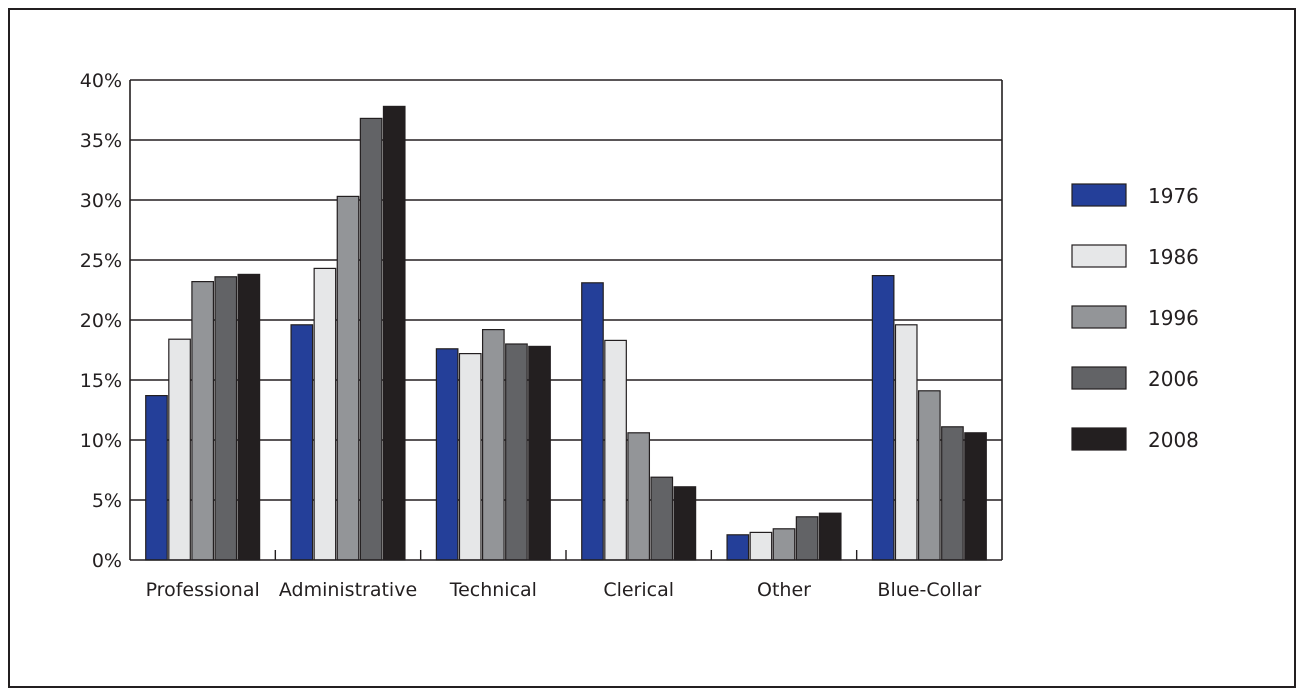  Describe the element at coordinates (784, 590) in the screenshot. I see `x-category-label: Other` at that location.